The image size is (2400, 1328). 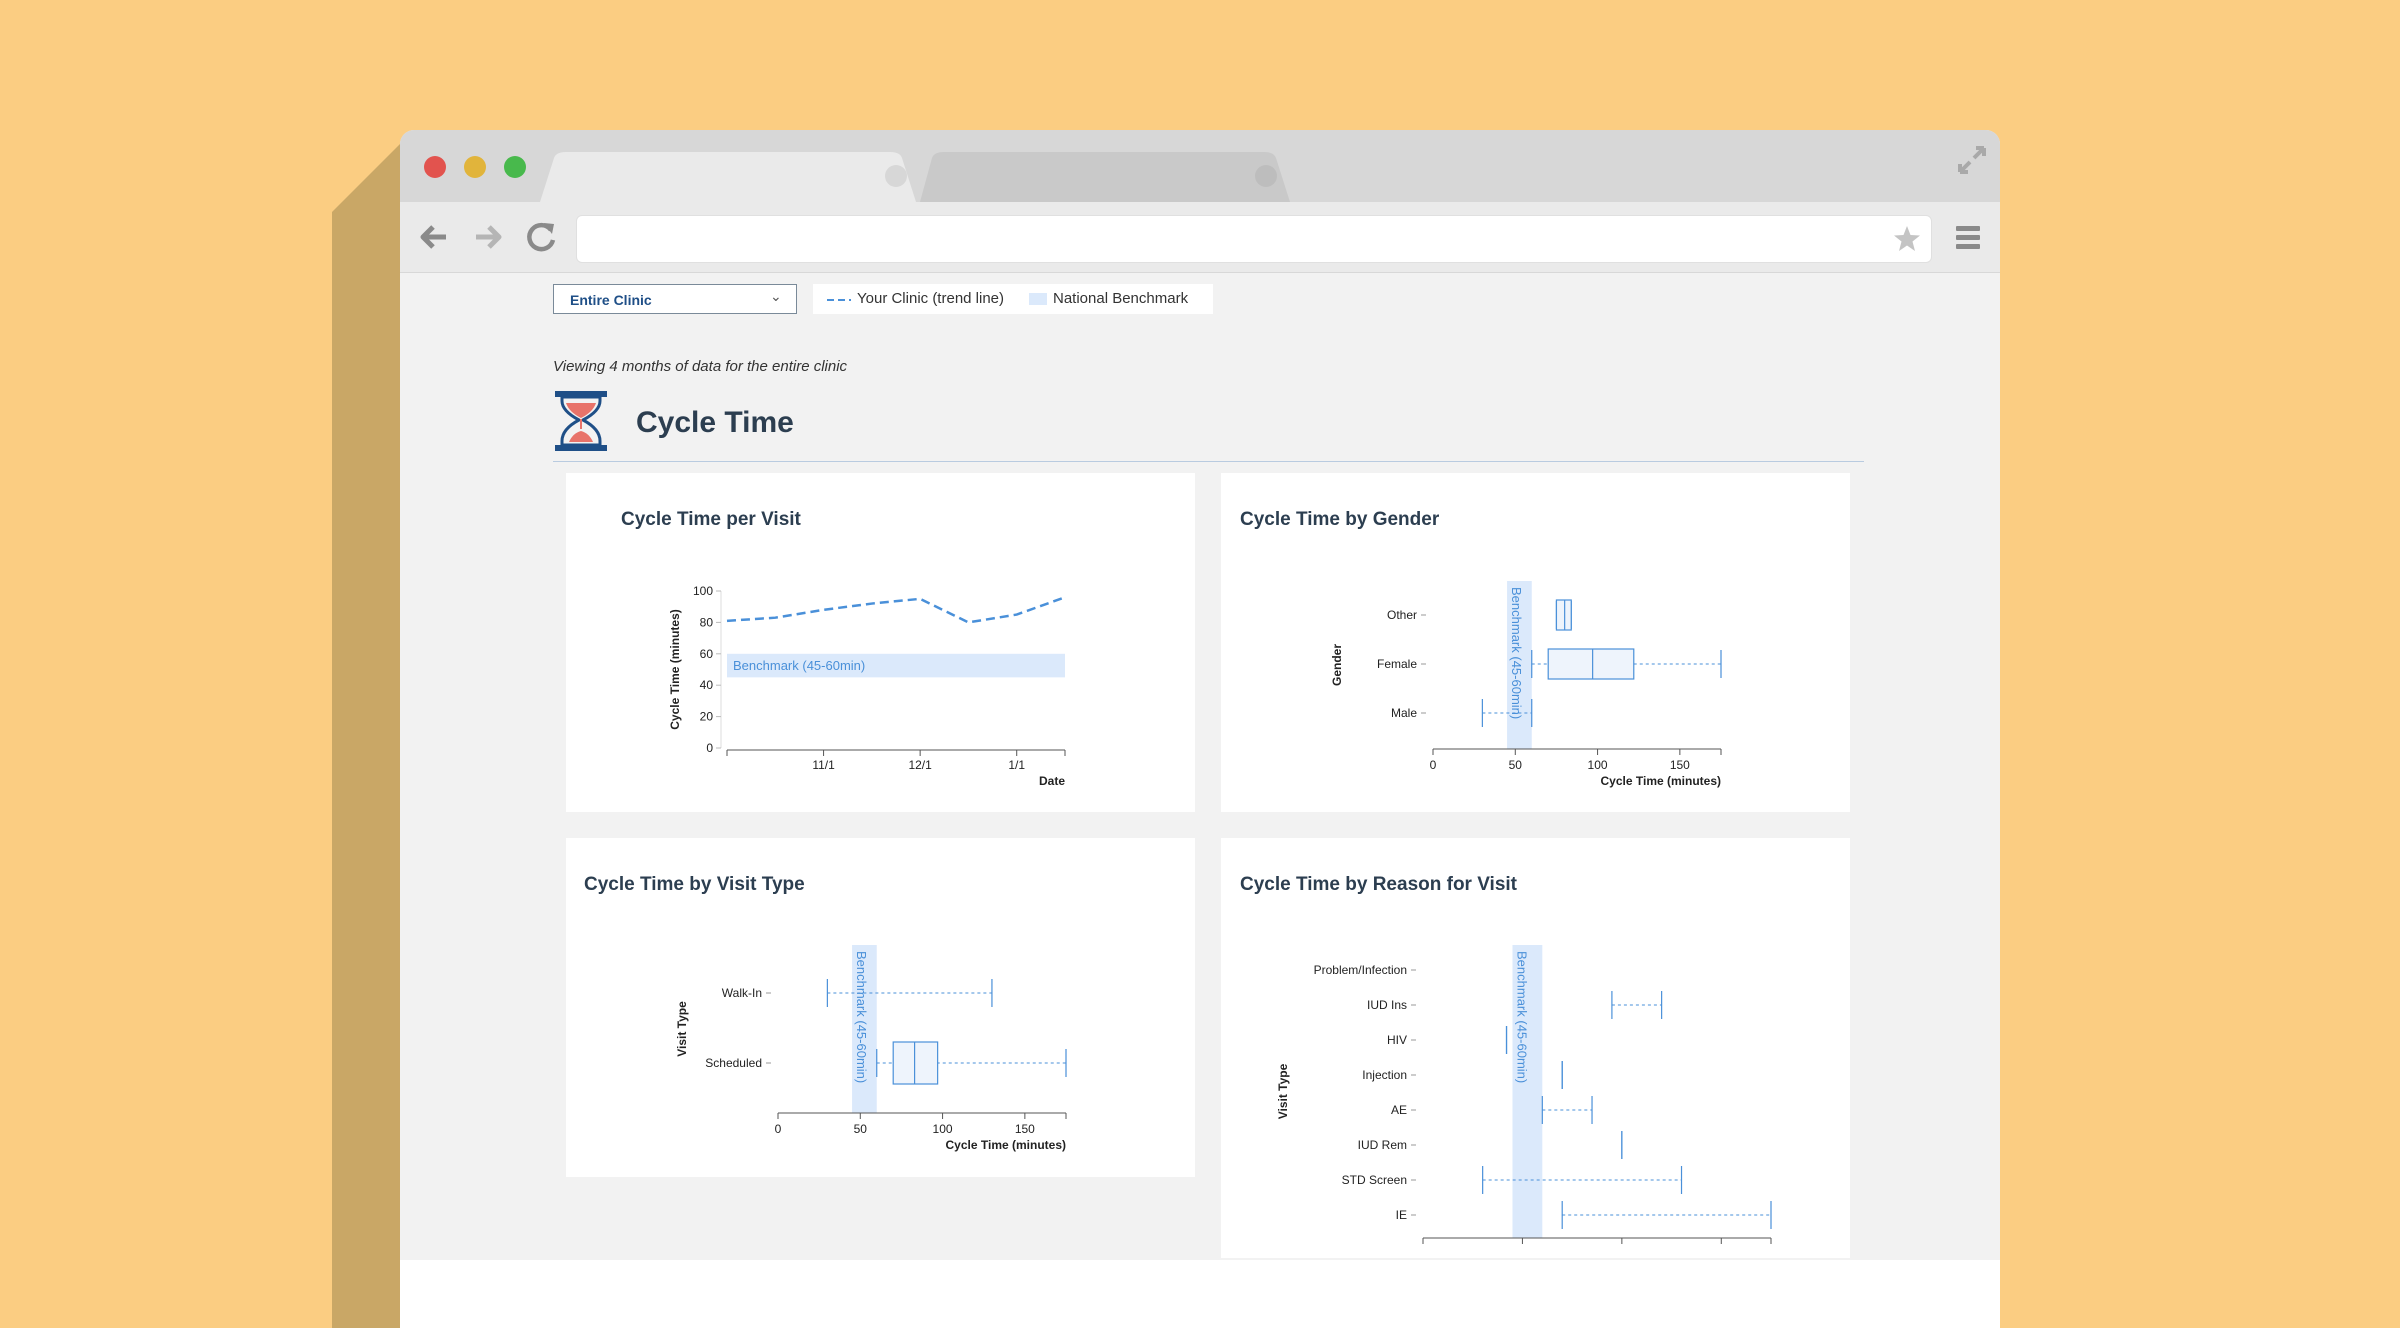 What do you see at coordinates (896, 176) in the screenshot?
I see `tab-active-close-icon` at bounding box center [896, 176].